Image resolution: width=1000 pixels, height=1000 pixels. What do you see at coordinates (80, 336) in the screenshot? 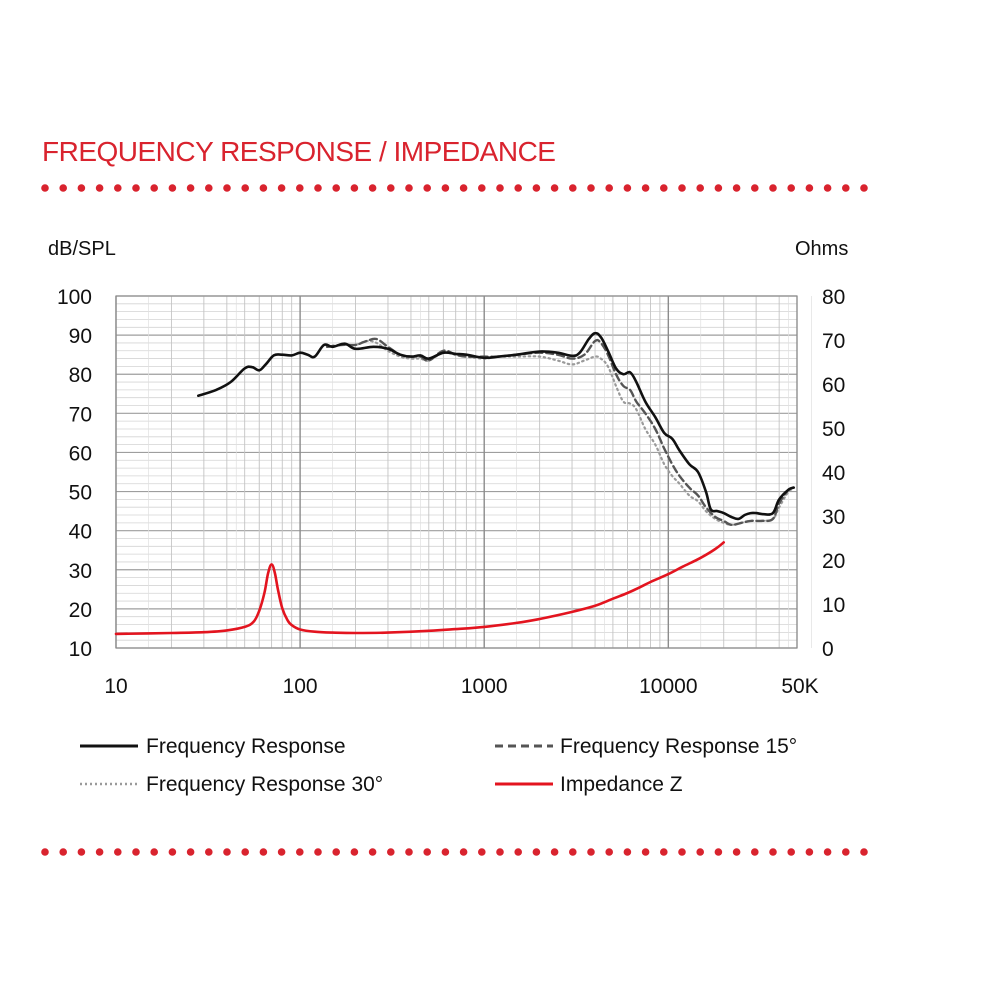
I see `y-left-tick-label: 90` at bounding box center [80, 336].